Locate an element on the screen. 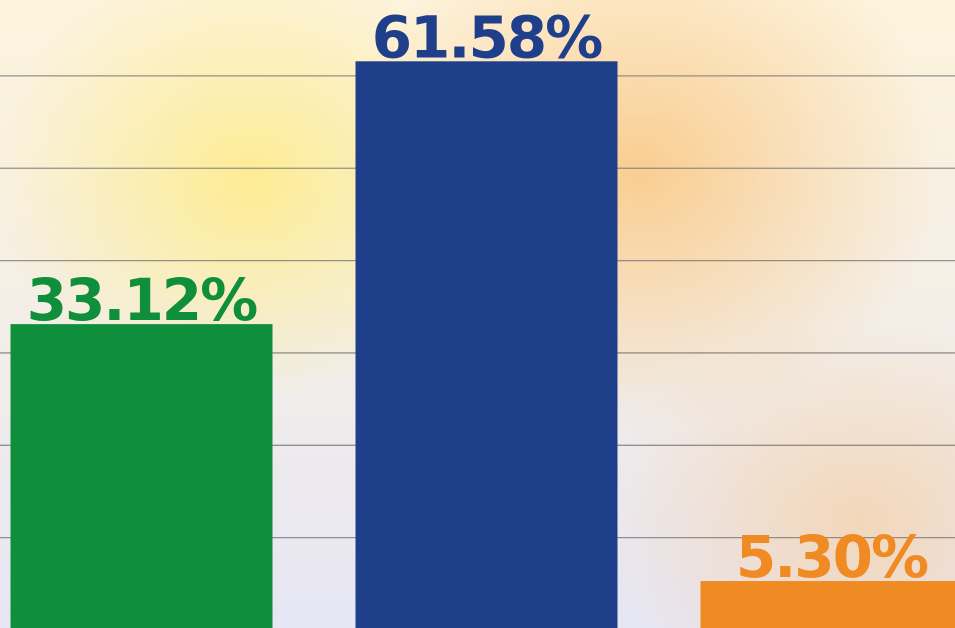 Image resolution: width=955 pixels, height=628 pixels. value-label: 61.58% is located at coordinates (487, 37).